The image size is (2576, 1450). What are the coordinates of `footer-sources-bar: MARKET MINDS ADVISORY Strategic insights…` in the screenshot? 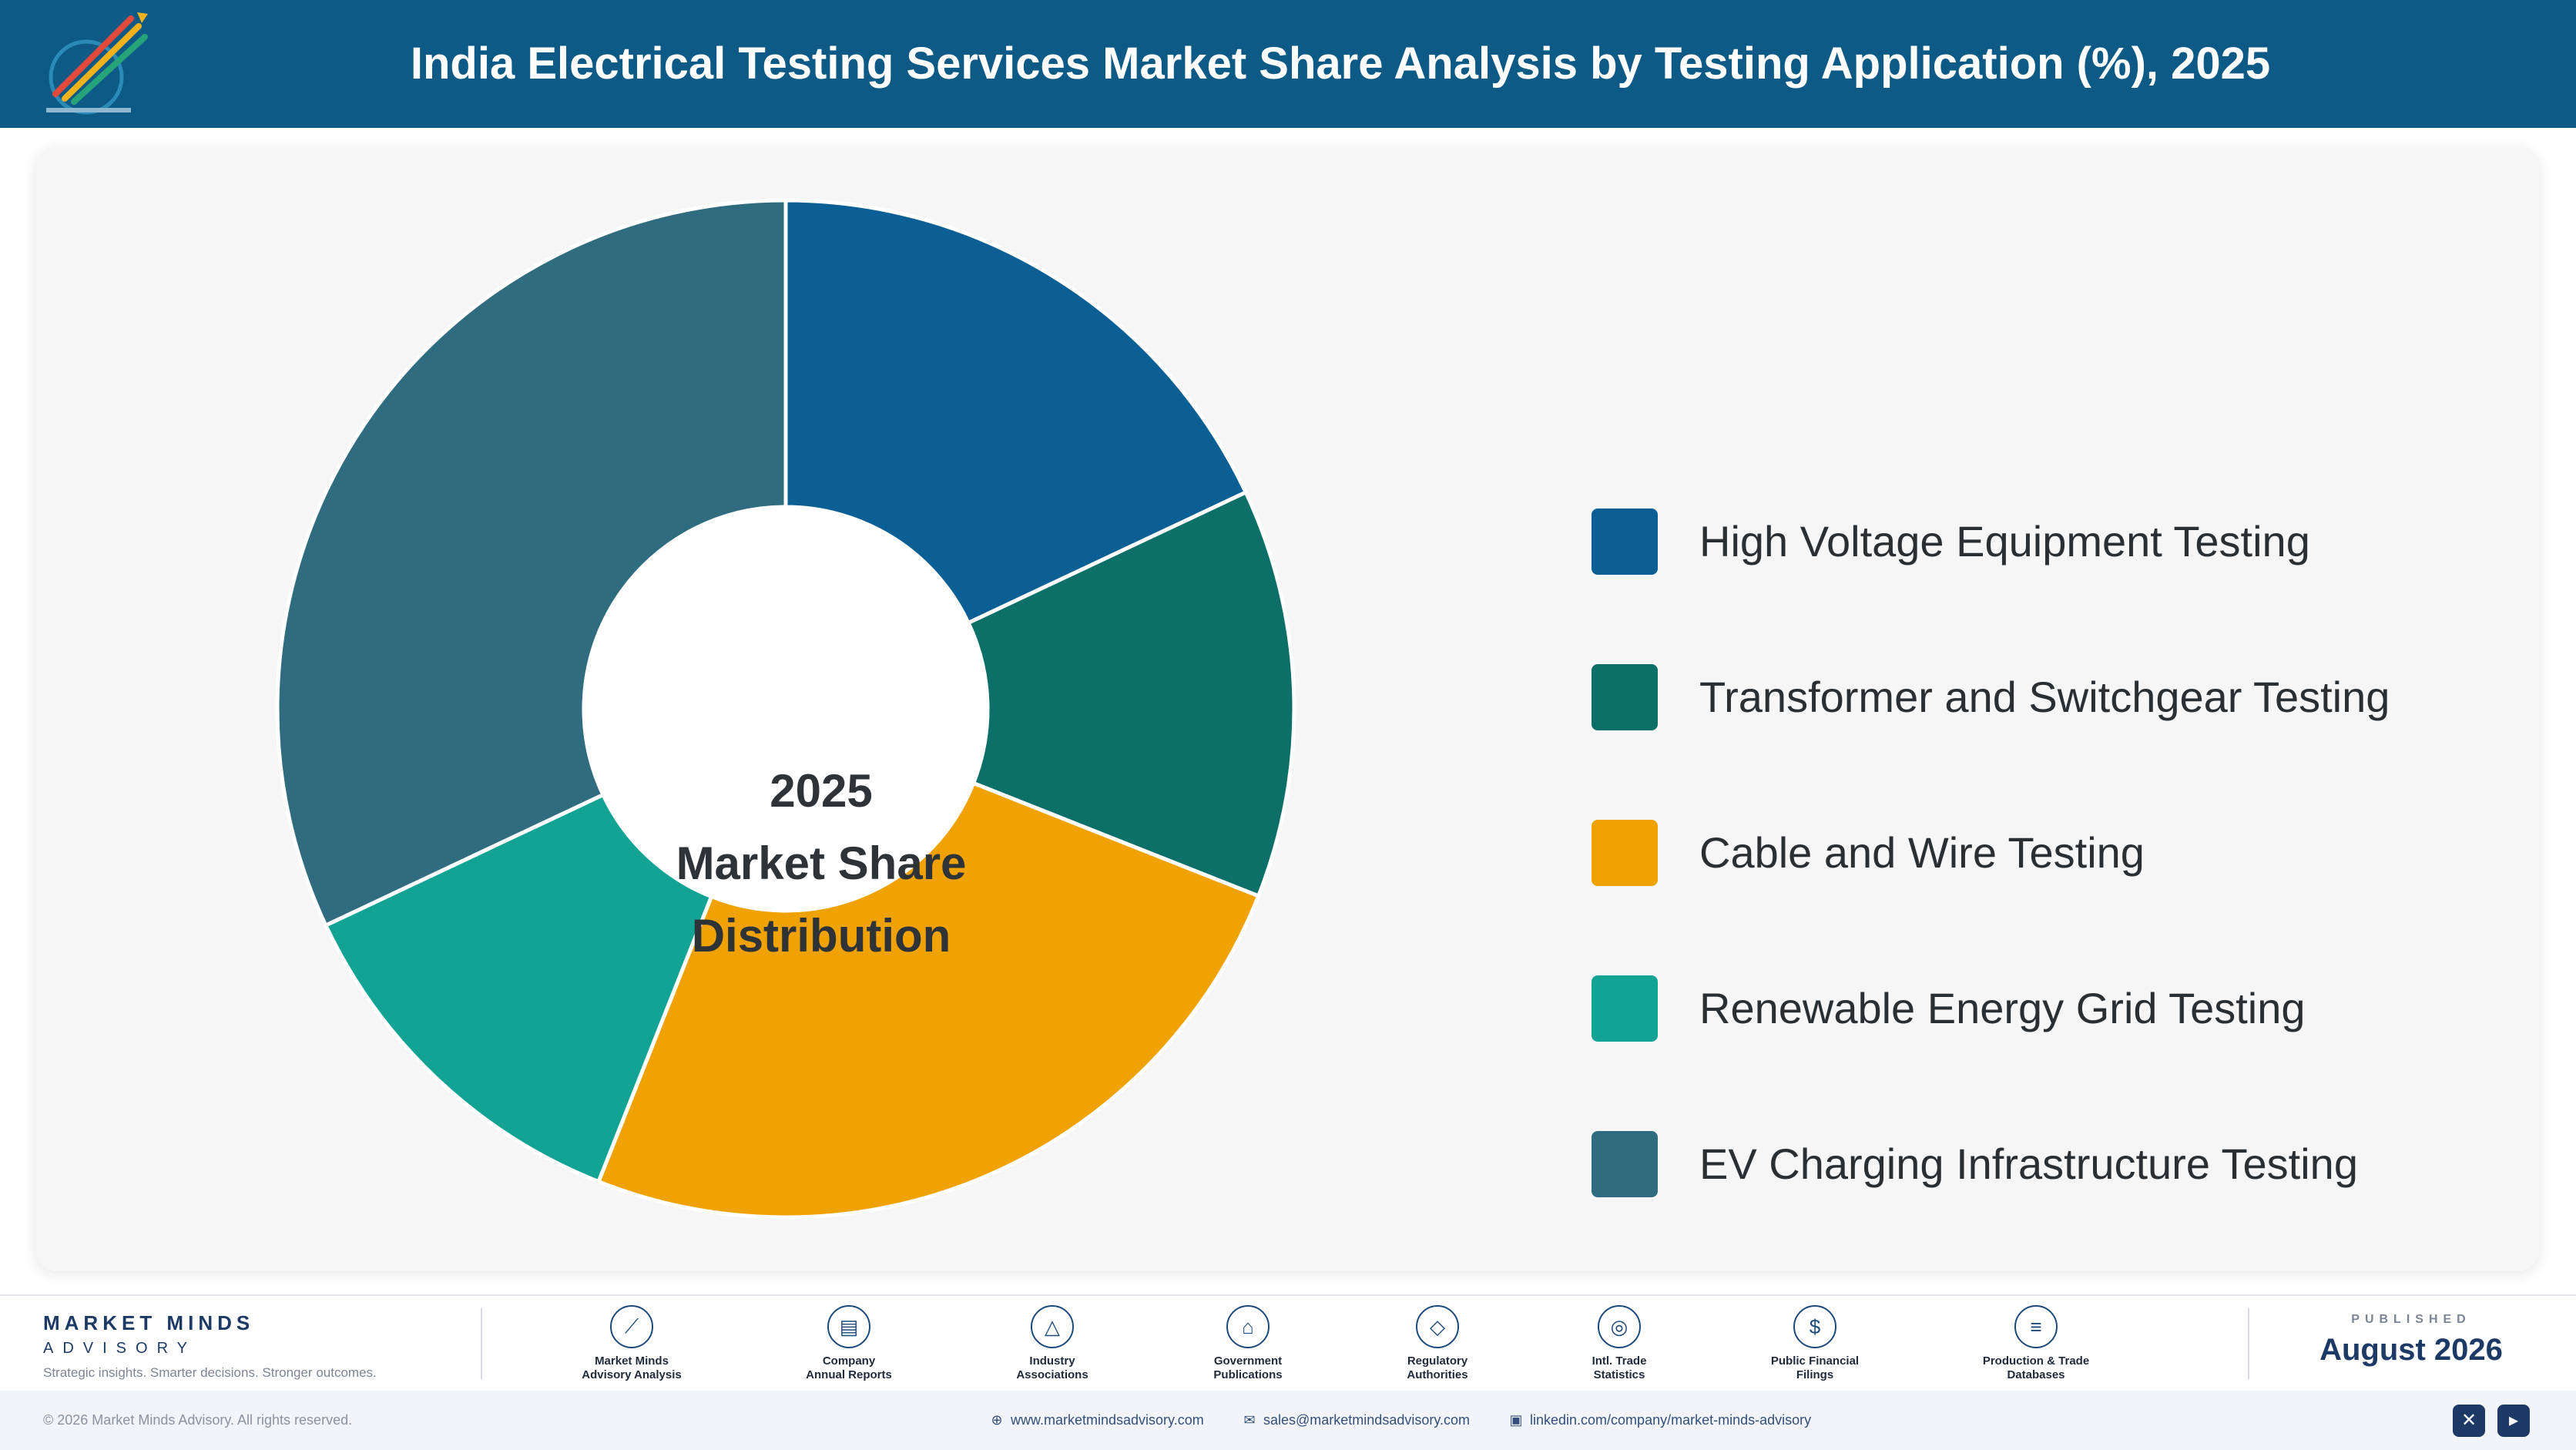 It's located at (1288, 1342).